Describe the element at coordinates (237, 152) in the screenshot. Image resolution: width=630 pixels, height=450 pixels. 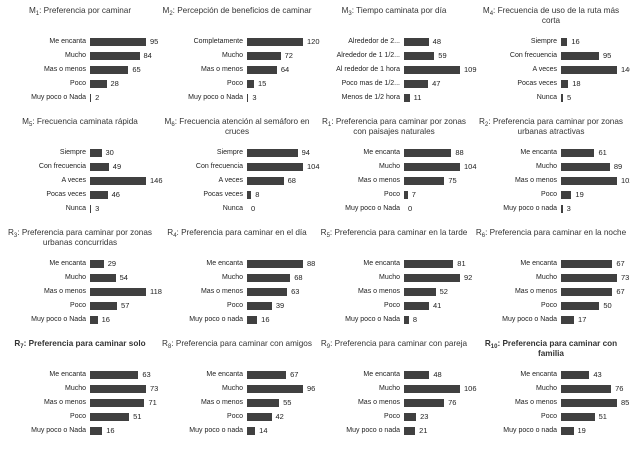
I see `bar-row: Siempre 94` at that location.